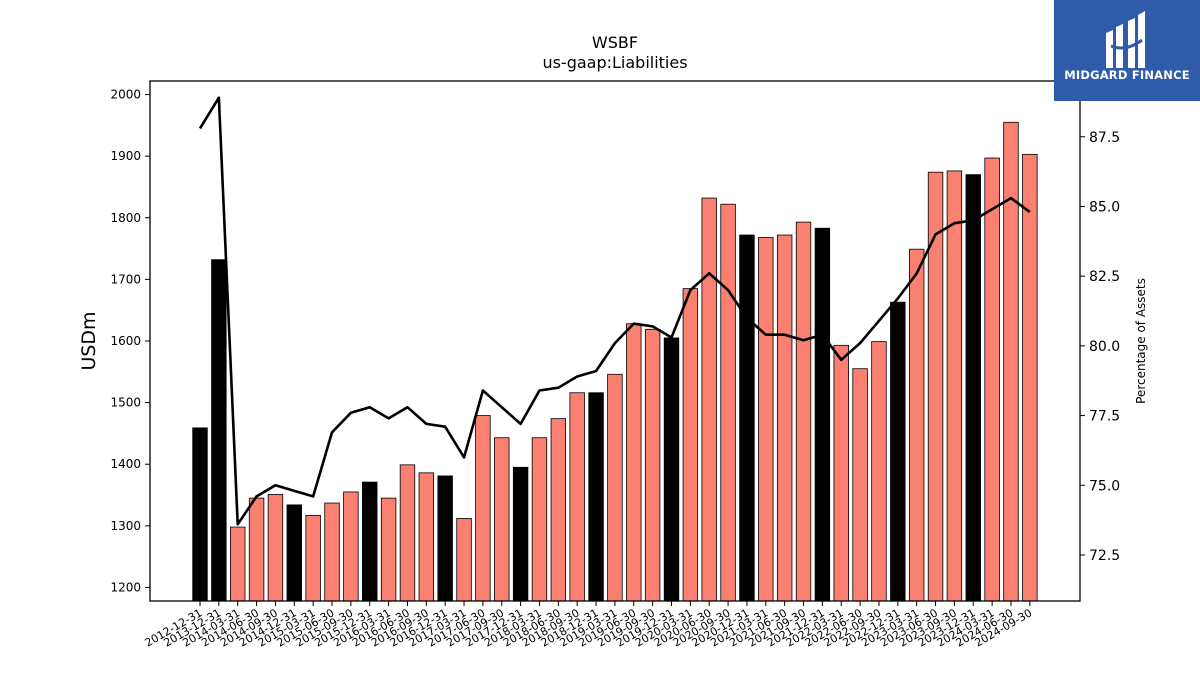 The width and height of the screenshot is (1200, 675). Describe the element at coordinates (125, 95) in the screenshot. I see `y-tick-label: 2000` at that location.